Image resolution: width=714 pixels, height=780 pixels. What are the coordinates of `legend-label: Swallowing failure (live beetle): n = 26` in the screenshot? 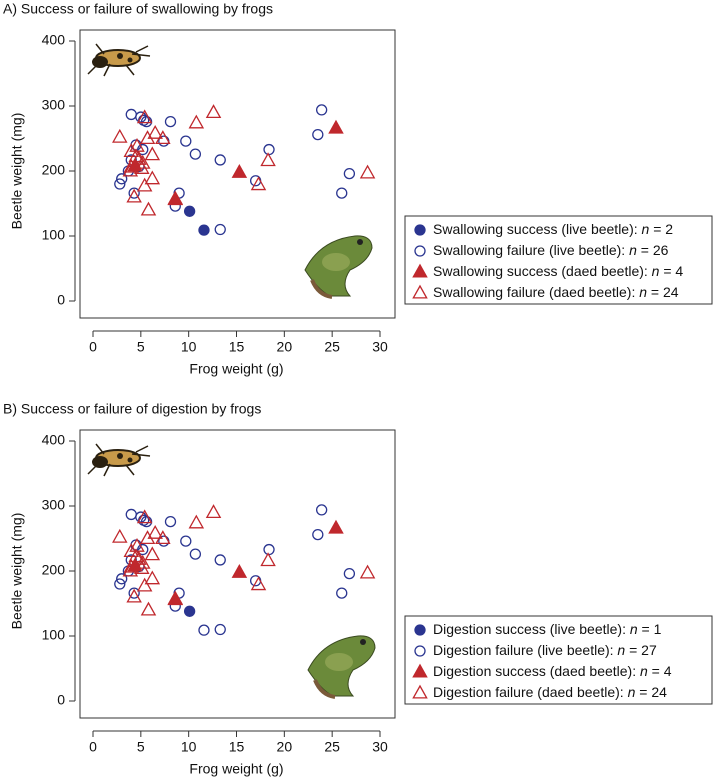 It's located at (551, 250).